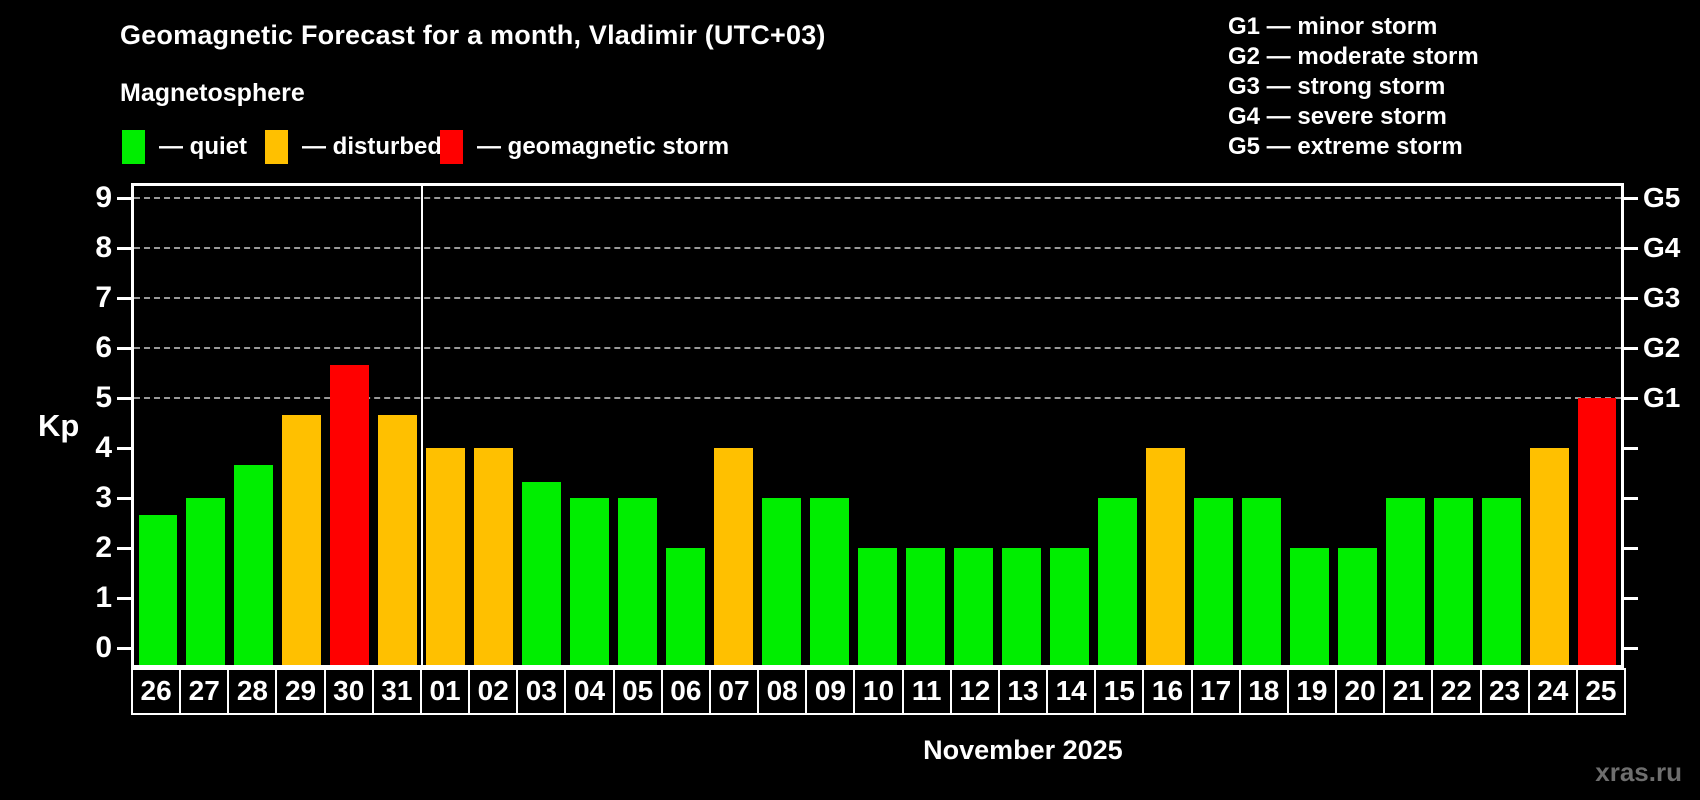 This screenshot has height=800, width=1700. I want to click on g-scale-line-g3: G3 — strong storm, so click(1337, 86).